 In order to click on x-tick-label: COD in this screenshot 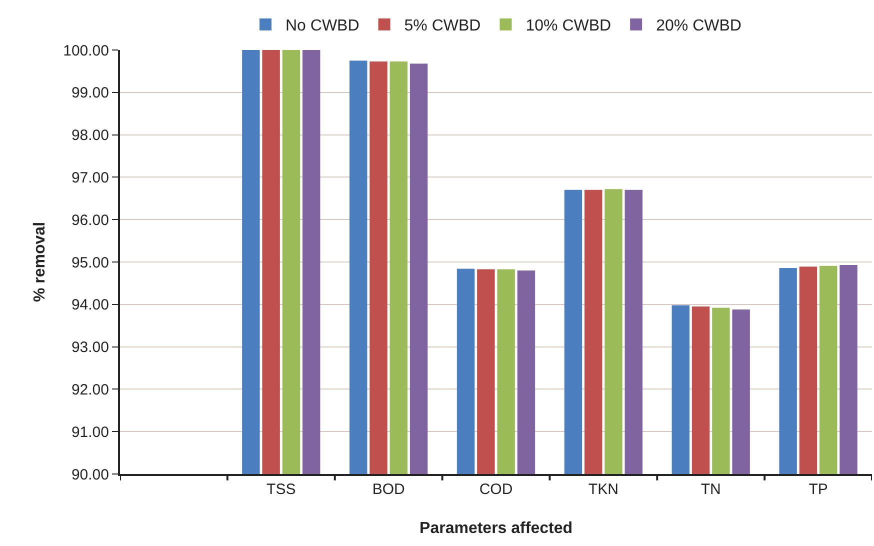, I will do `click(496, 489)`.